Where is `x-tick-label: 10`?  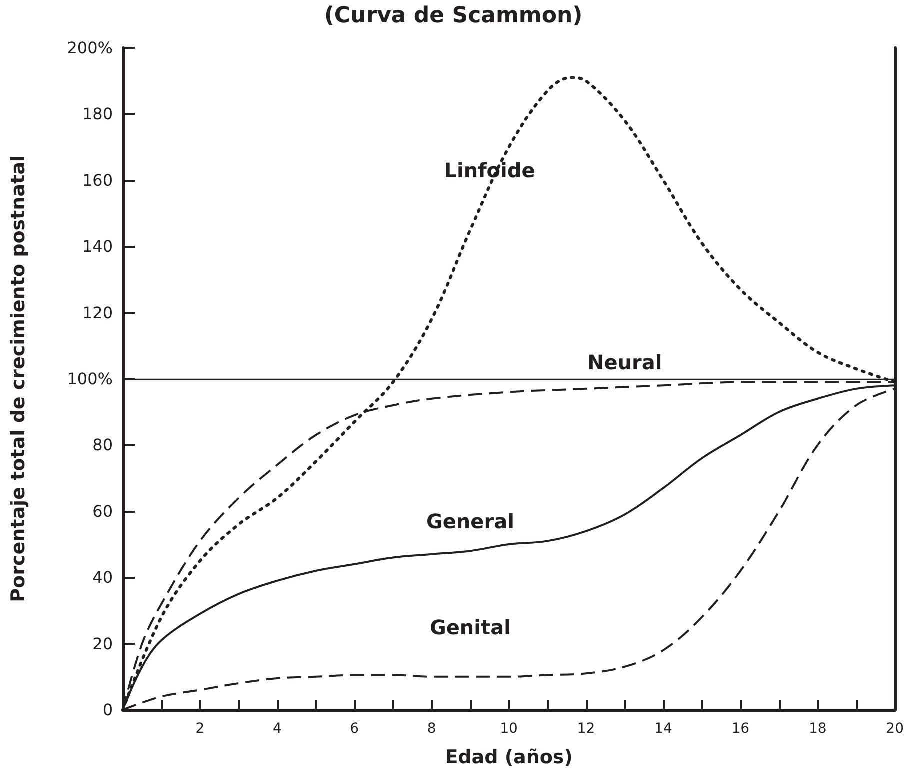 x-tick-label: 10 is located at coordinates (509, 729).